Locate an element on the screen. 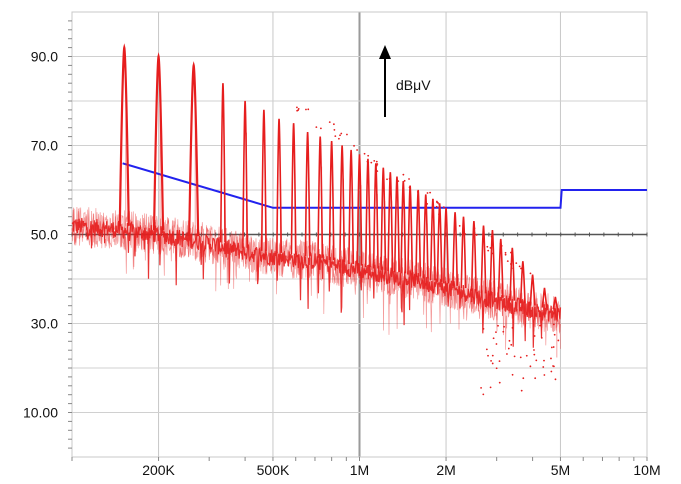  y-tick-label: 70.0 is located at coordinates (44, 146).